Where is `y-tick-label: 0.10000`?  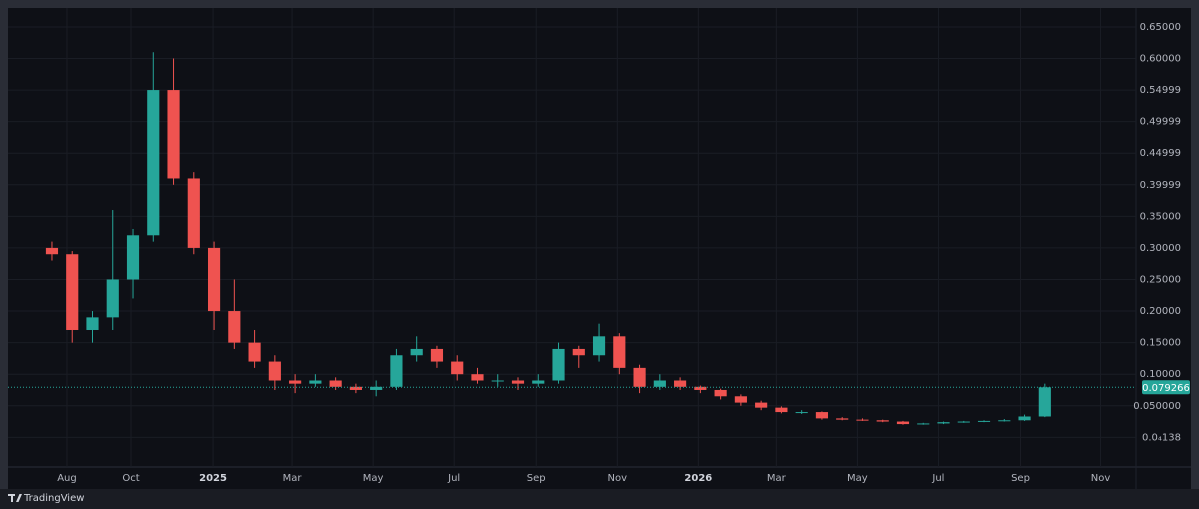 y-tick-label: 0.10000 is located at coordinates (1160, 374).